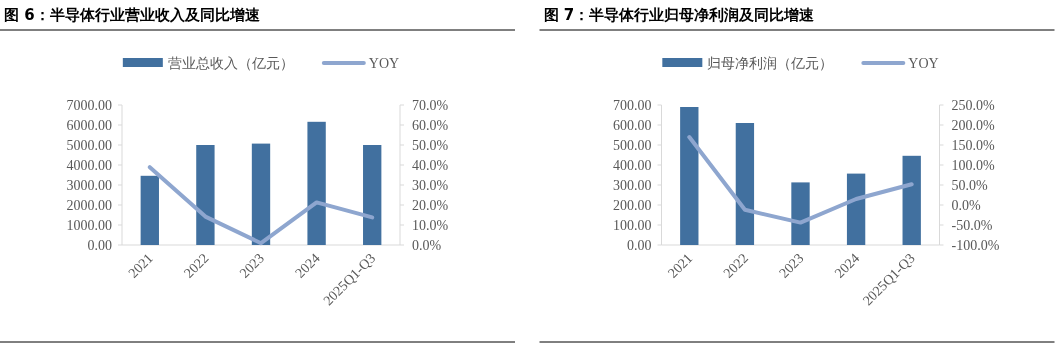 Image resolution: width=1063 pixels, height=347 pixels. Describe the element at coordinates (89, 165) in the screenshot. I see `y-tick-label: 4000.00` at that location.